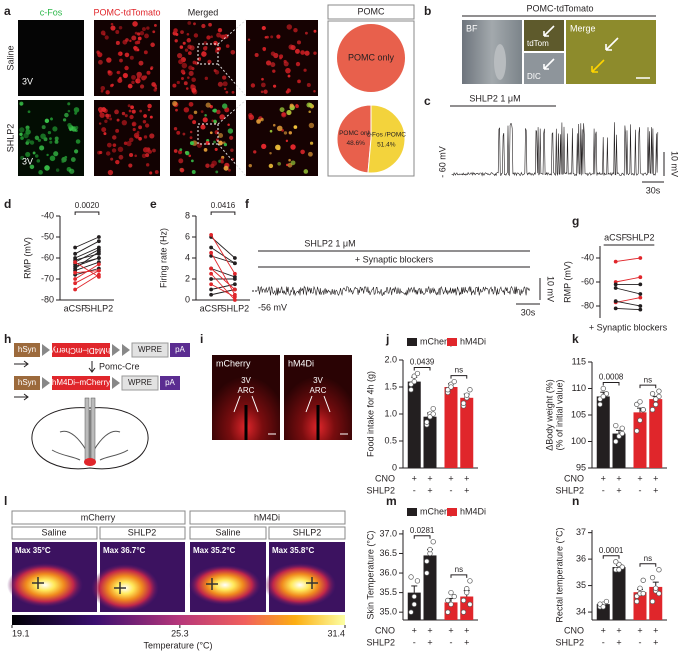 Image resolution: width=685 pixels, height=653 pixels. What do you see at coordinates (559, 414) in the screenshot?
I see `y-axis-label: (% of initial value)` at bounding box center [559, 414].